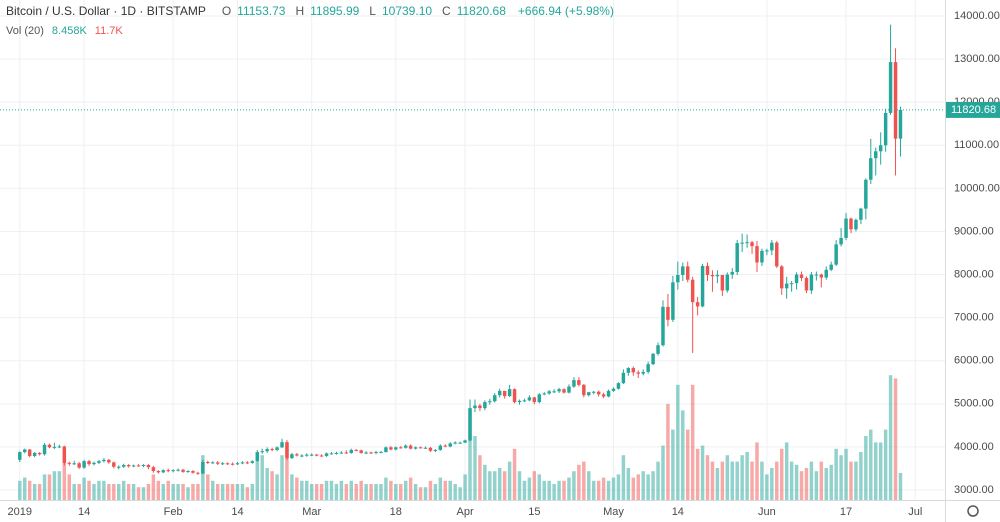 This screenshot has height=522, width=1000. I want to click on ohlc-key: H, so click(300, 11).